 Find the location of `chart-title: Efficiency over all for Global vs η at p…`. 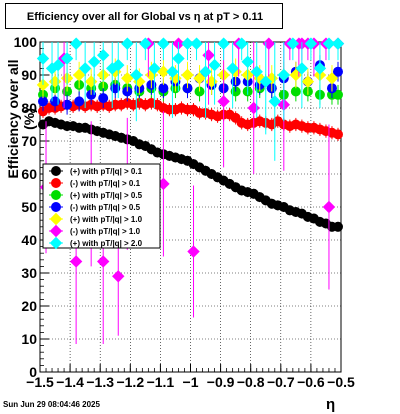

chart-title: Efficiency over all for Global vs η at p… is located at coordinates (145, 17).